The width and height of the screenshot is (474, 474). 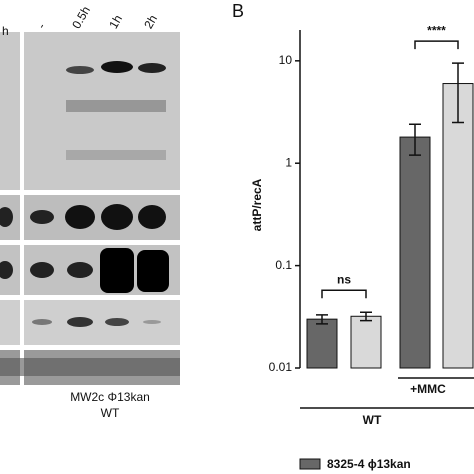 What do you see at coordinates (372, 420) in the screenshot?
I see `group-label: WT` at bounding box center [372, 420].